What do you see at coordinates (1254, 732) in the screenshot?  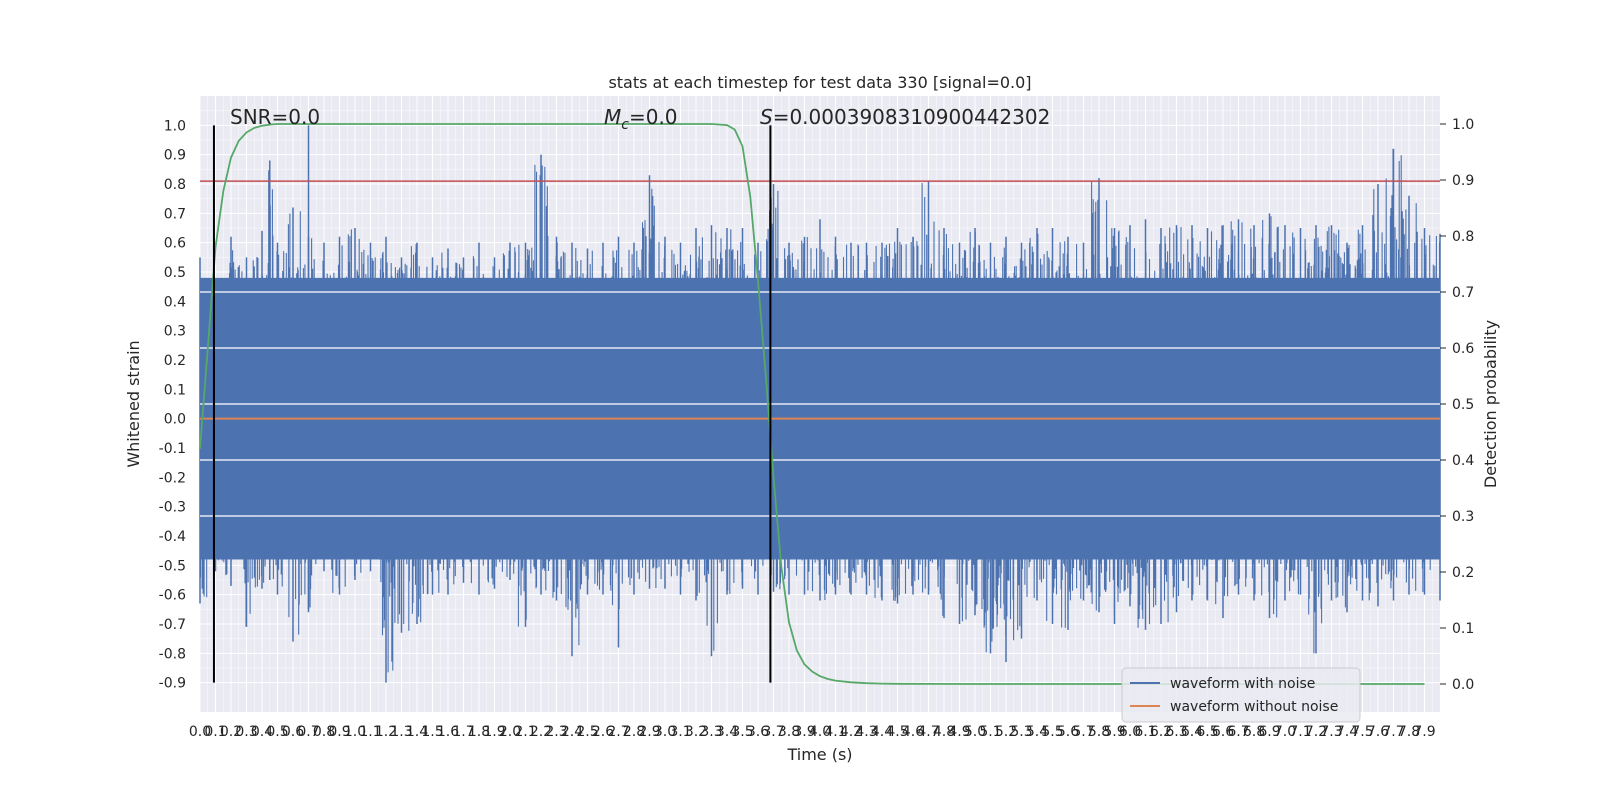 I see `x-tick-label: 6.8` at bounding box center [1254, 732].